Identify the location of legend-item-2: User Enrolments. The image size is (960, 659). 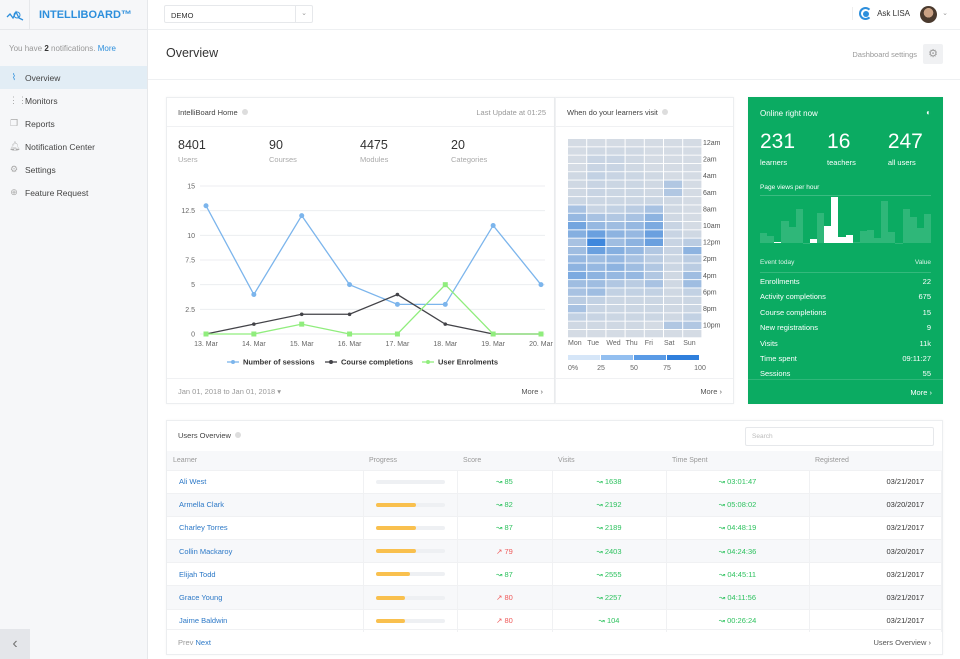
(460, 362).